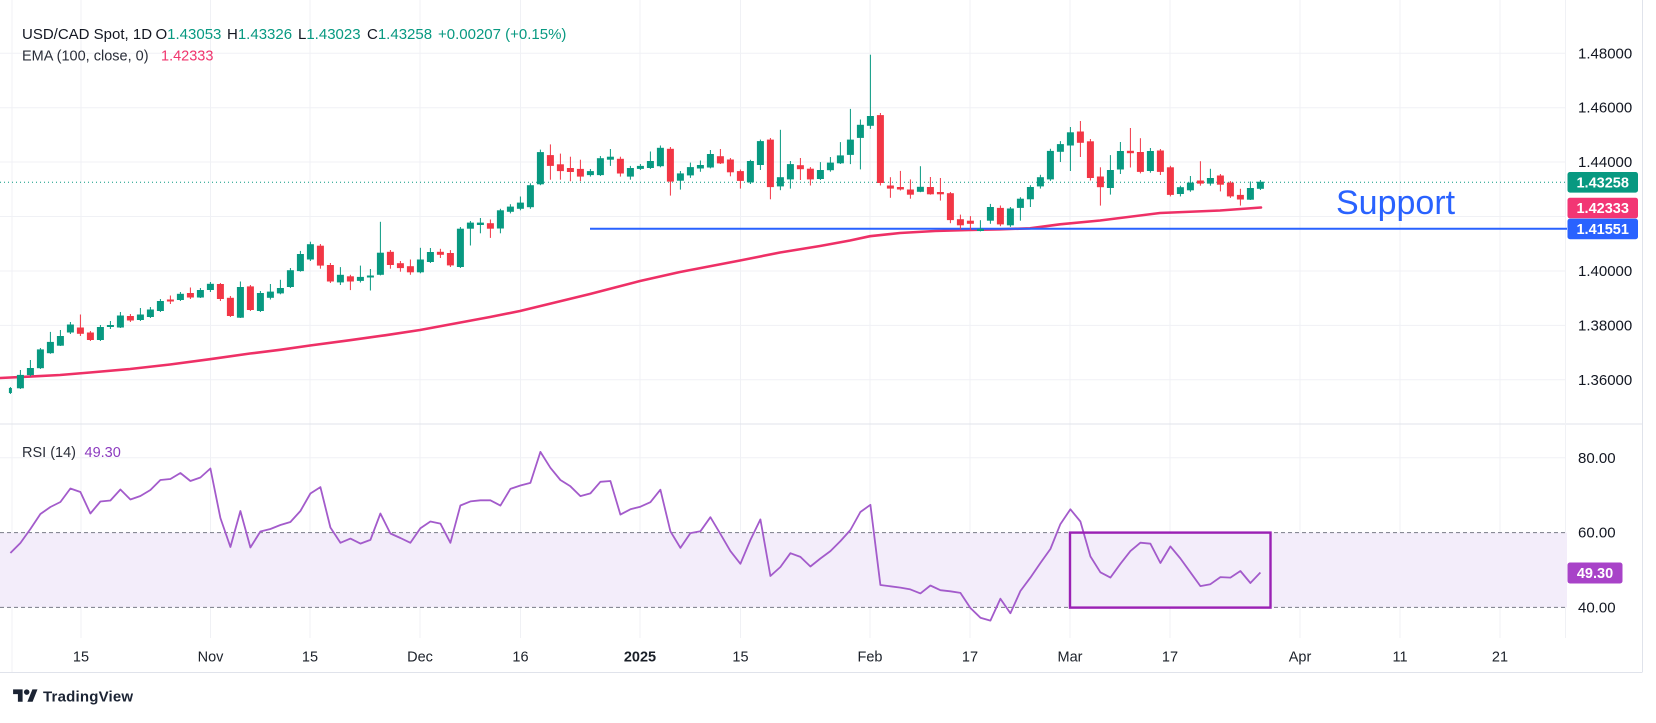 This screenshot has height=723, width=1656. I want to click on svg-text: Feb, so click(870, 658).